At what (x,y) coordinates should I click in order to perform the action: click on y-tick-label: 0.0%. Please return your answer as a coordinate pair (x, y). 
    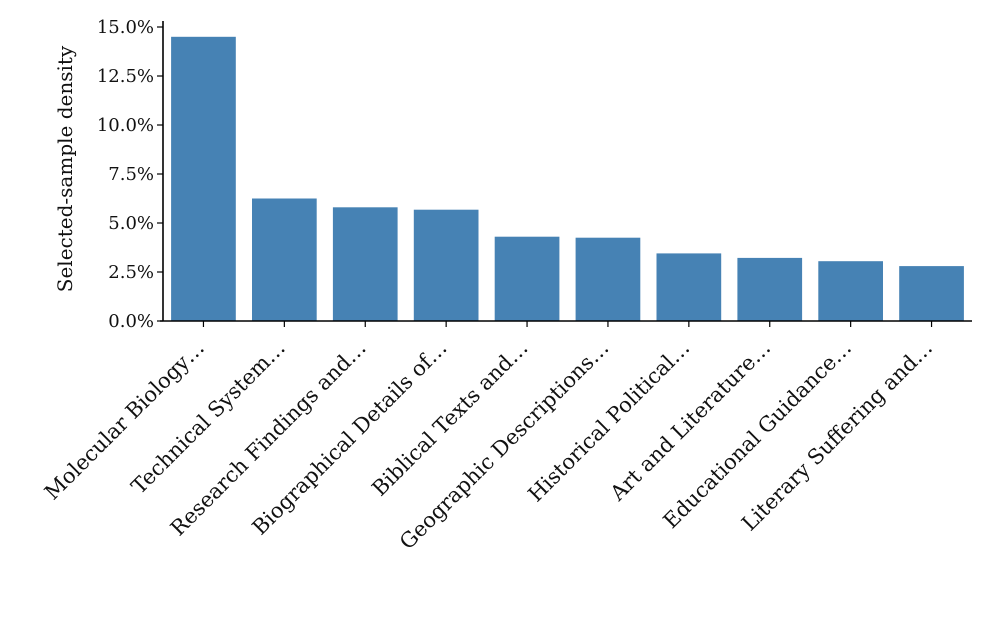
    Looking at the image, I should click on (131, 321).